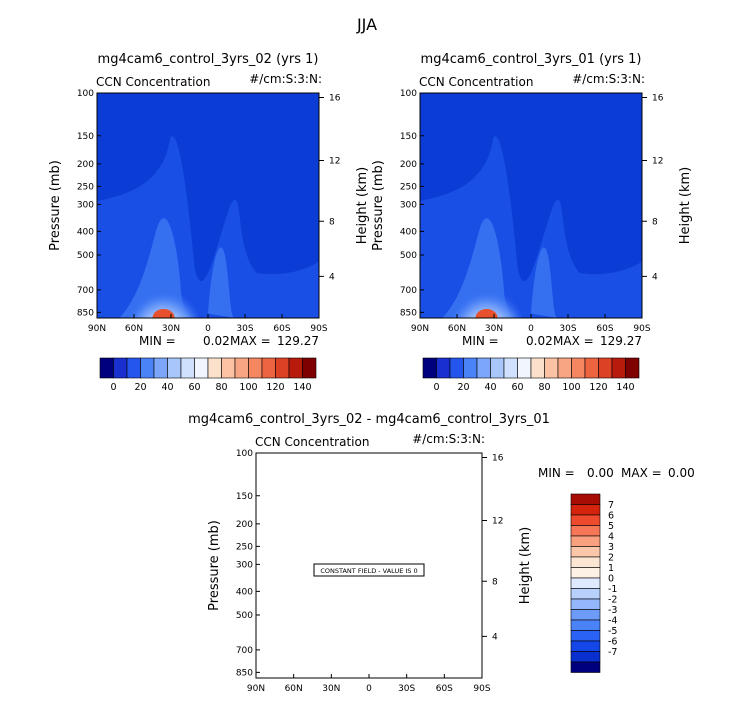 This screenshot has height=702, width=732. What do you see at coordinates (611, 558) in the screenshot?
I see `colorbar-label: 2` at bounding box center [611, 558].